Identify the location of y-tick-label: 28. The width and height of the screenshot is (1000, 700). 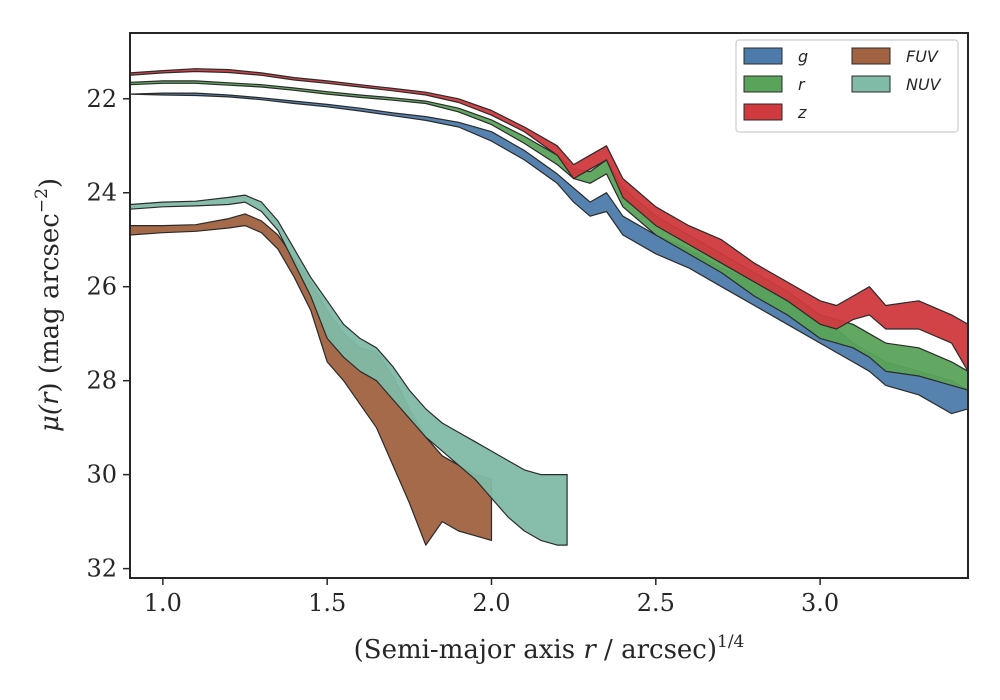
(101, 381).